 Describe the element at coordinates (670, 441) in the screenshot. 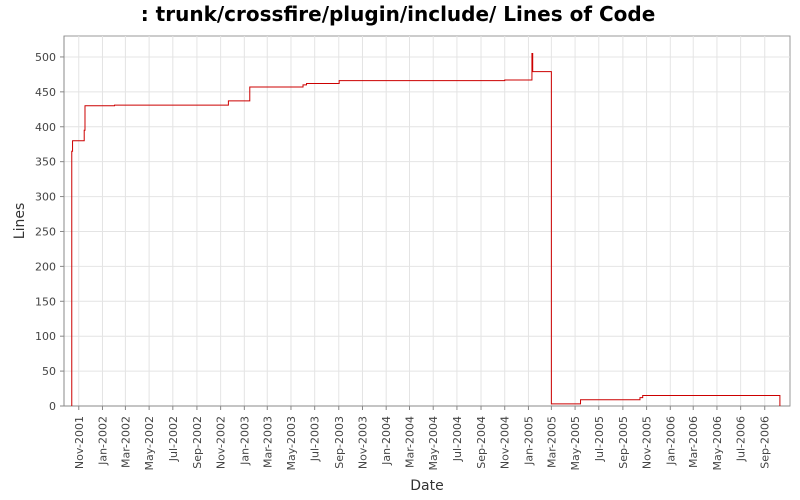

I see `x-tick-label: Jan-2006` at that location.